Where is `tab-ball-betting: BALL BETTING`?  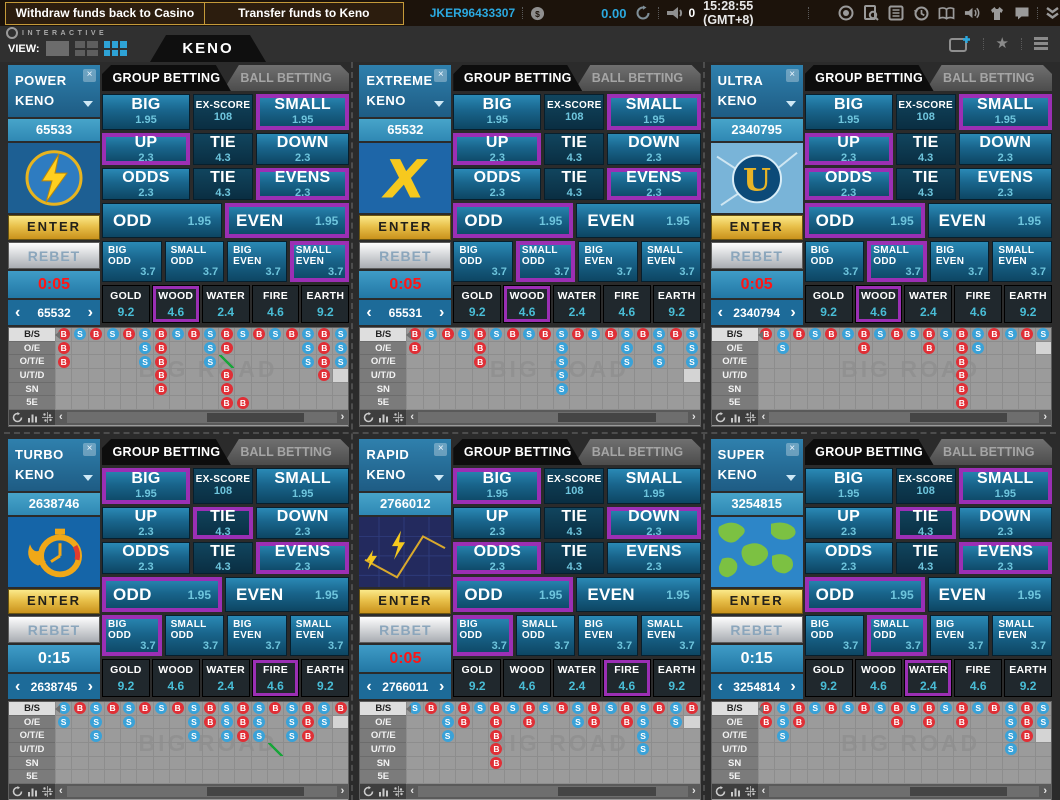 tab-ball-betting: BALL BETTING is located at coordinates (989, 452).